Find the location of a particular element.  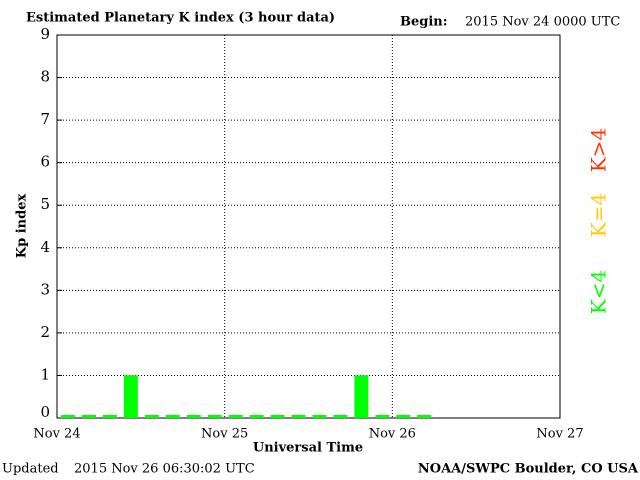

begin: 2015 Nov 24 0000 UTC is located at coordinates (542, 22).